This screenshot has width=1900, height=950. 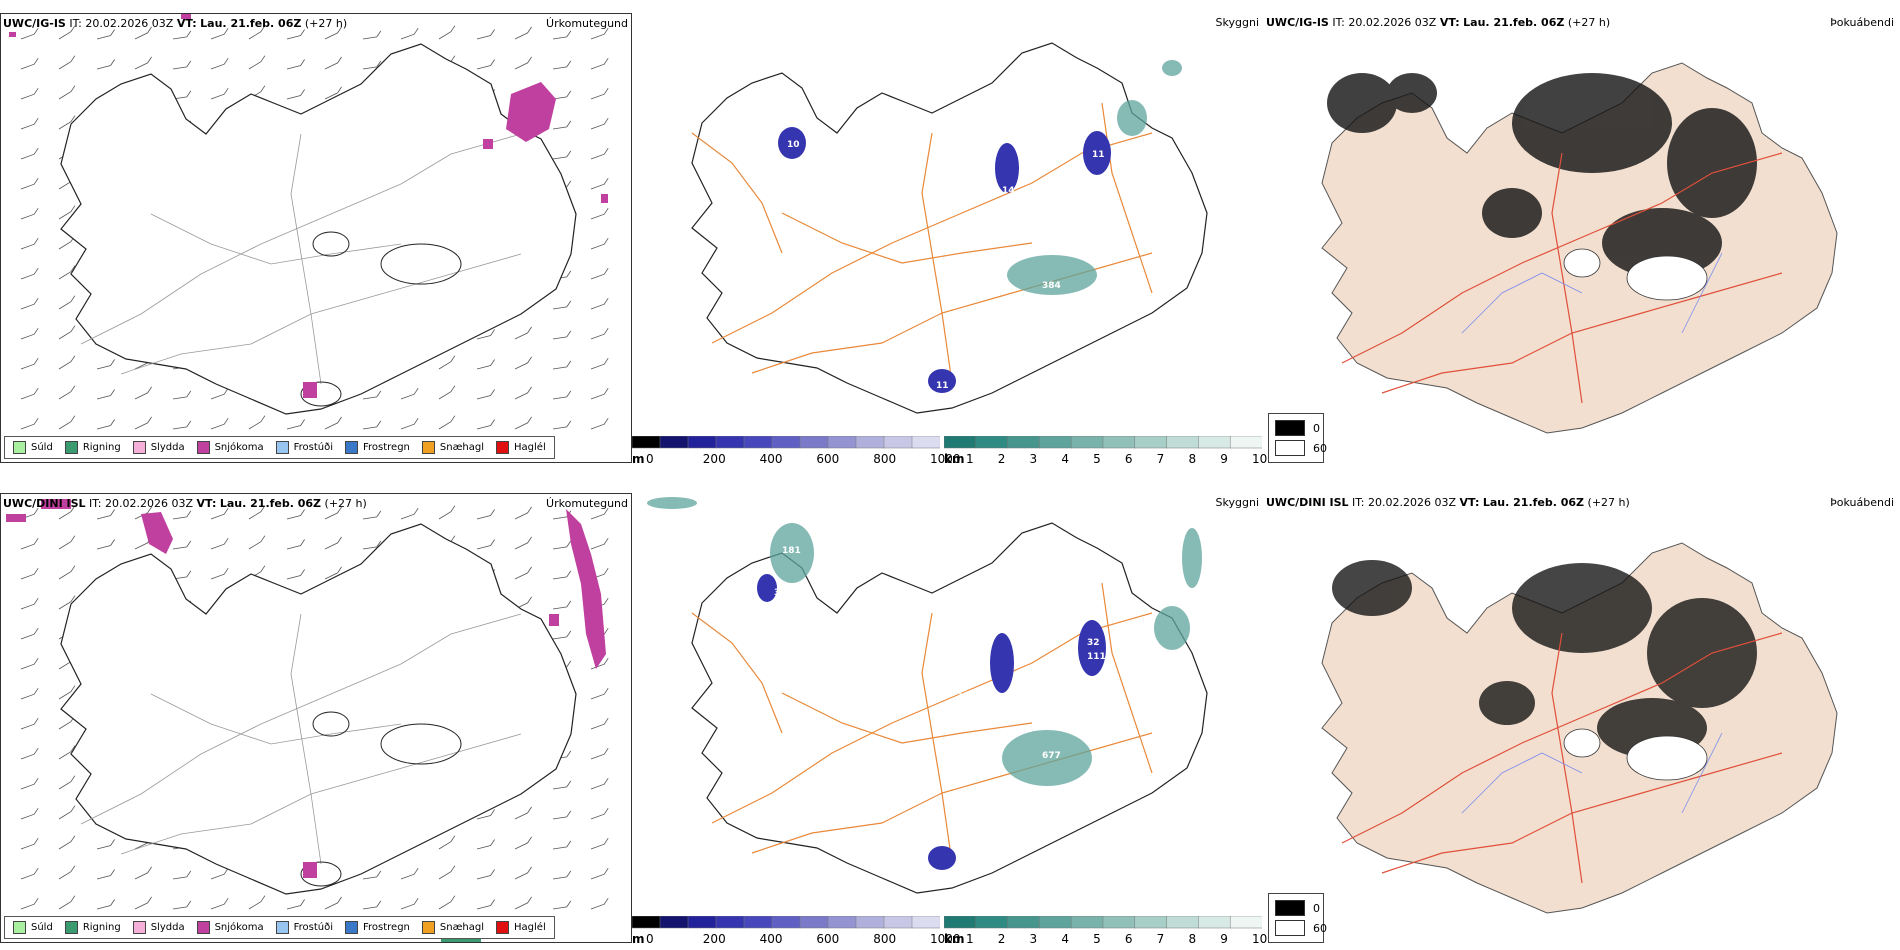 What do you see at coordinates (796, 930) in the screenshot?
I see `cloudbase-colorbar: m 0 200 400 600 800 1000` at bounding box center [796, 930].